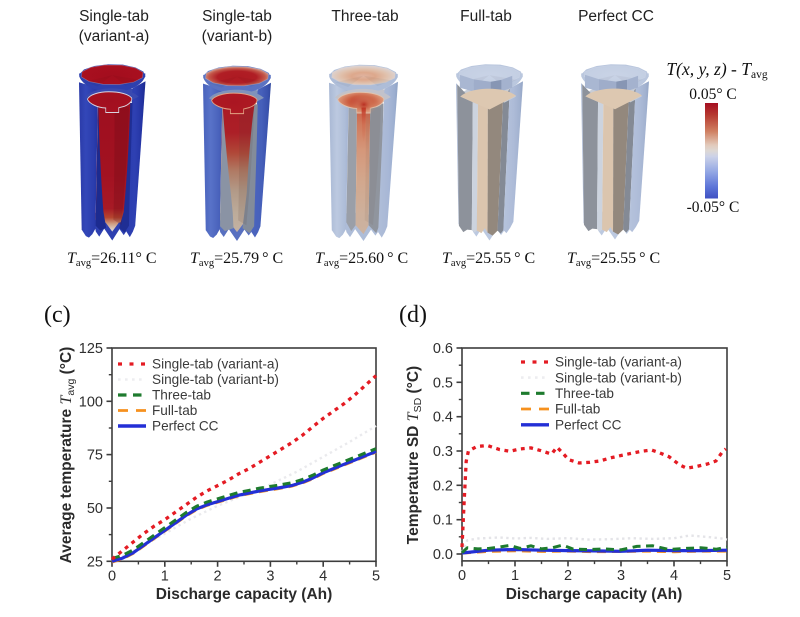  What do you see at coordinates (95, 509) in the screenshot?
I see `svg-text: 50` at bounding box center [95, 509].